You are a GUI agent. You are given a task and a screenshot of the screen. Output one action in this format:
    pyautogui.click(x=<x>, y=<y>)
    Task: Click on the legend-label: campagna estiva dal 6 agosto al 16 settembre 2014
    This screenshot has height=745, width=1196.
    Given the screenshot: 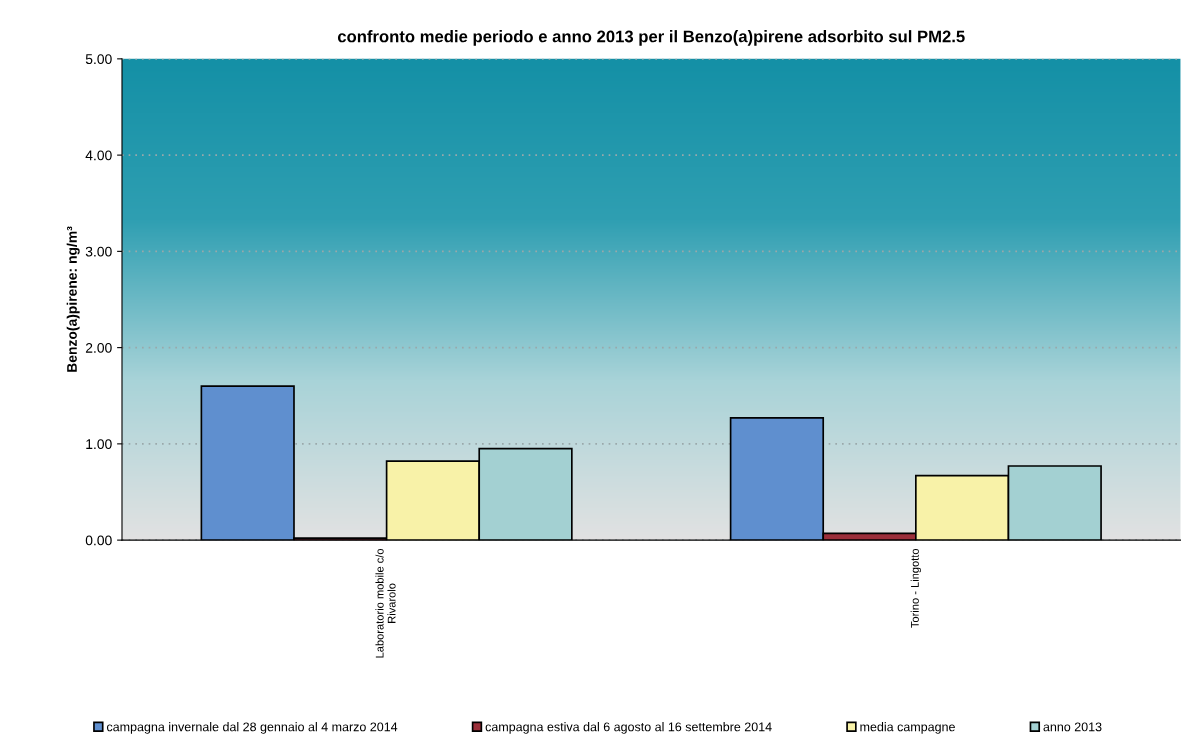 What is the action you would take?
    pyautogui.click(x=628, y=728)
    